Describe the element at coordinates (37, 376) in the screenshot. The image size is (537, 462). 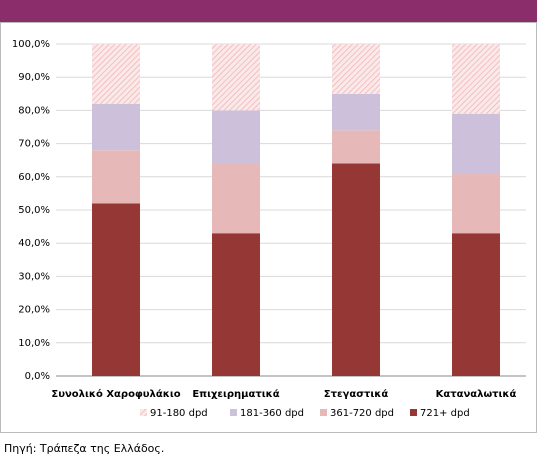
I see `y-tick-label: 0,0%` at that location.